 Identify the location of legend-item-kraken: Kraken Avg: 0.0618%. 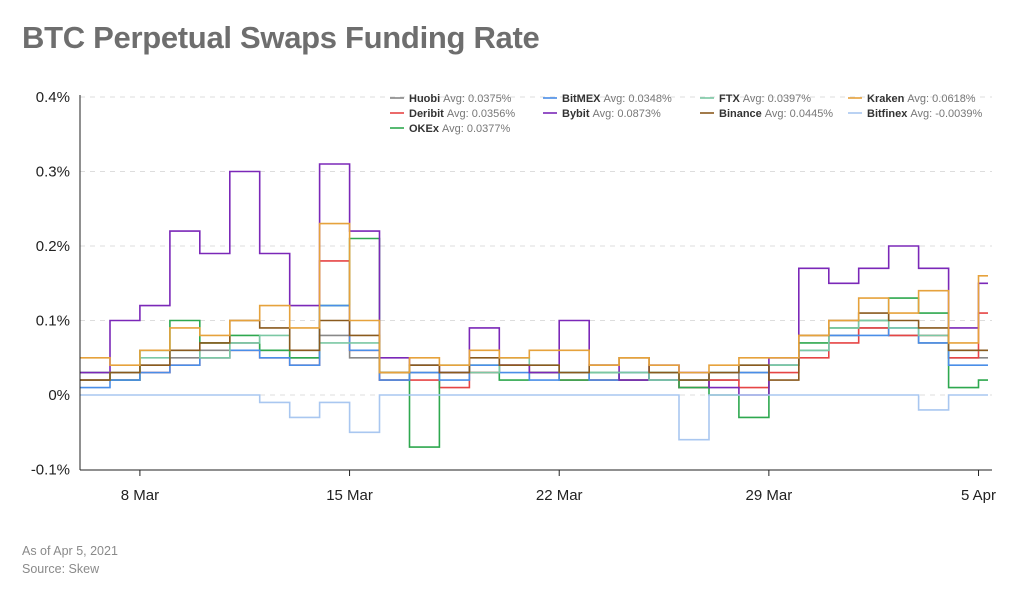
(912, 99).